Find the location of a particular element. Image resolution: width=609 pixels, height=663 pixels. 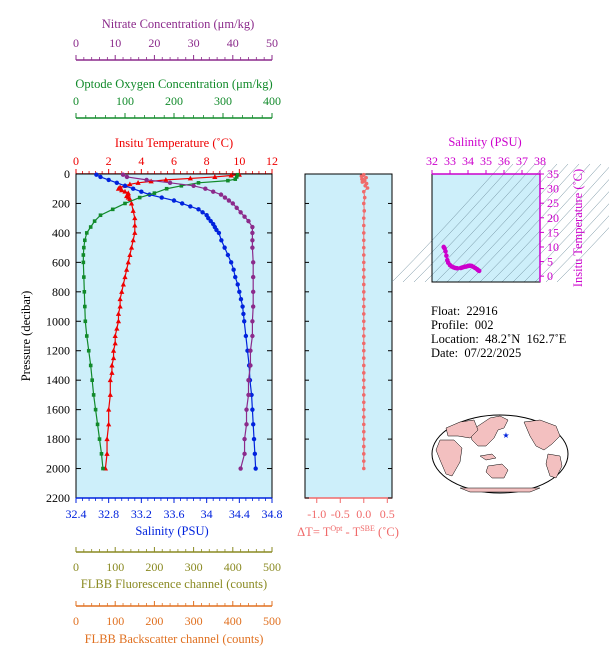

ts-temperature-title: Insitu Temperature (˚C) is located at coordinates (578, 228).